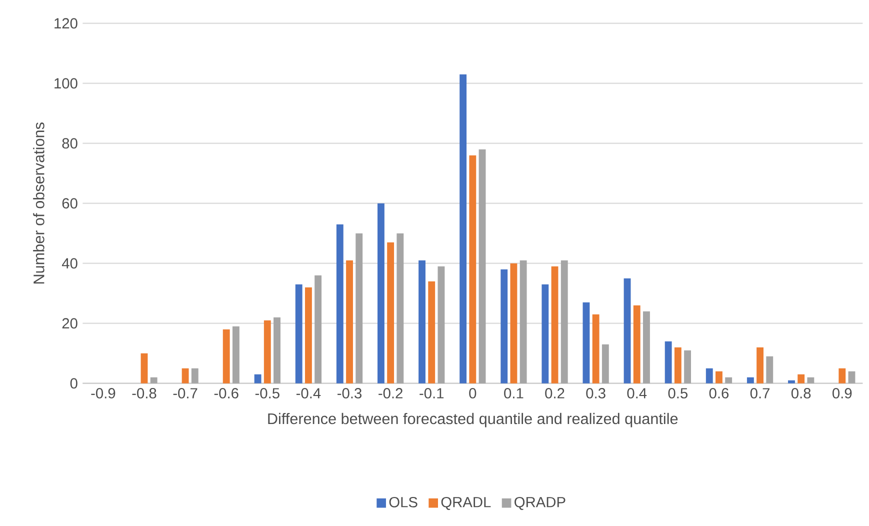 This screenshot has width=869, height=526. Describe the element at coordinates (38, 203) in the screenshot. I see `y-axis-title: Number of observations` at that location.